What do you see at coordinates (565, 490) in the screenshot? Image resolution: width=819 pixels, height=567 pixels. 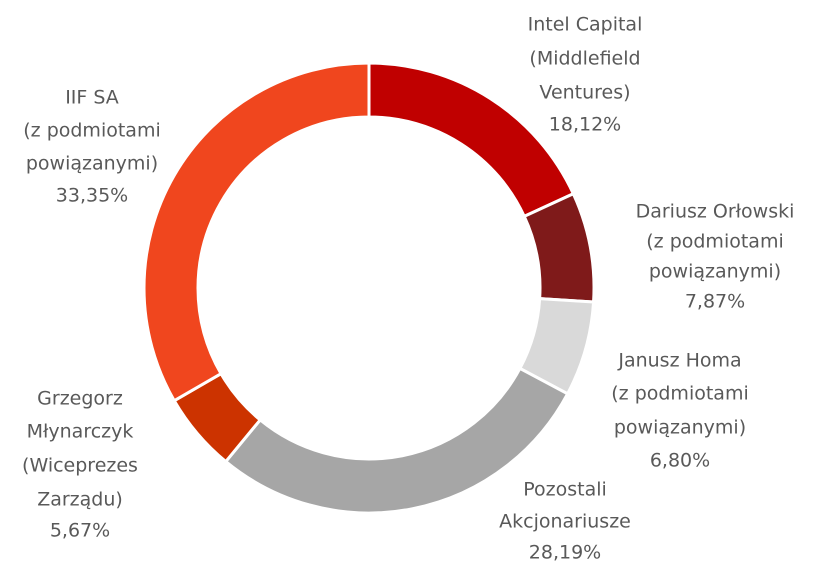 I see `category-label: Pozostali` at bounding box center [565, 490].